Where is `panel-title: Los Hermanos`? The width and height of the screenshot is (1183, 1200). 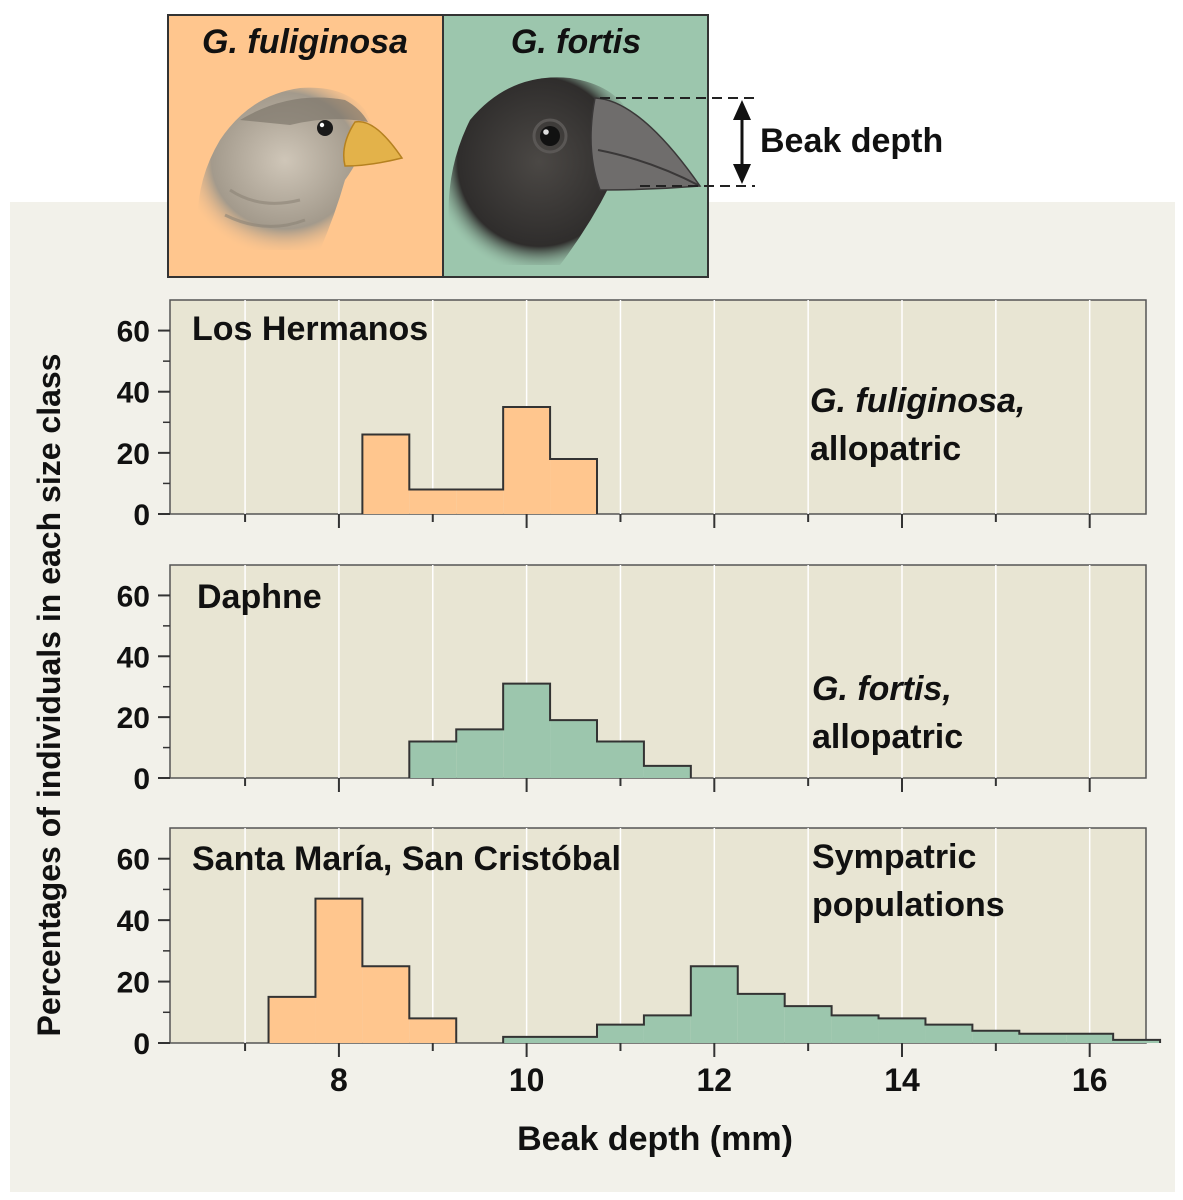
panel-title: Los Hermanos is located at coordinates (310, 329).